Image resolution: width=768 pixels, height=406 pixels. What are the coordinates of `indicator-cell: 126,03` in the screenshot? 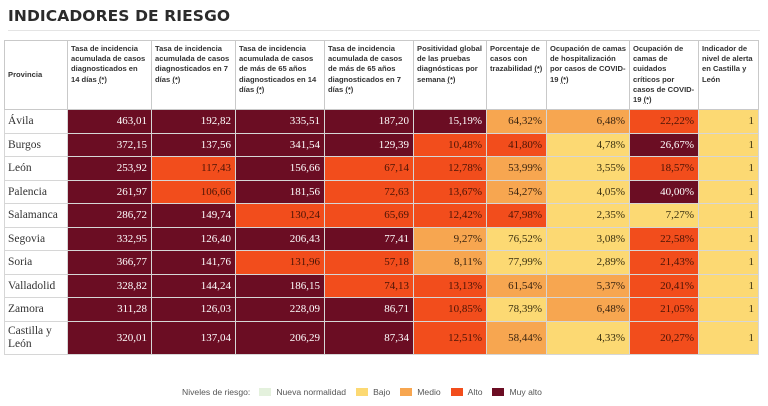 It's located at (193, 309).